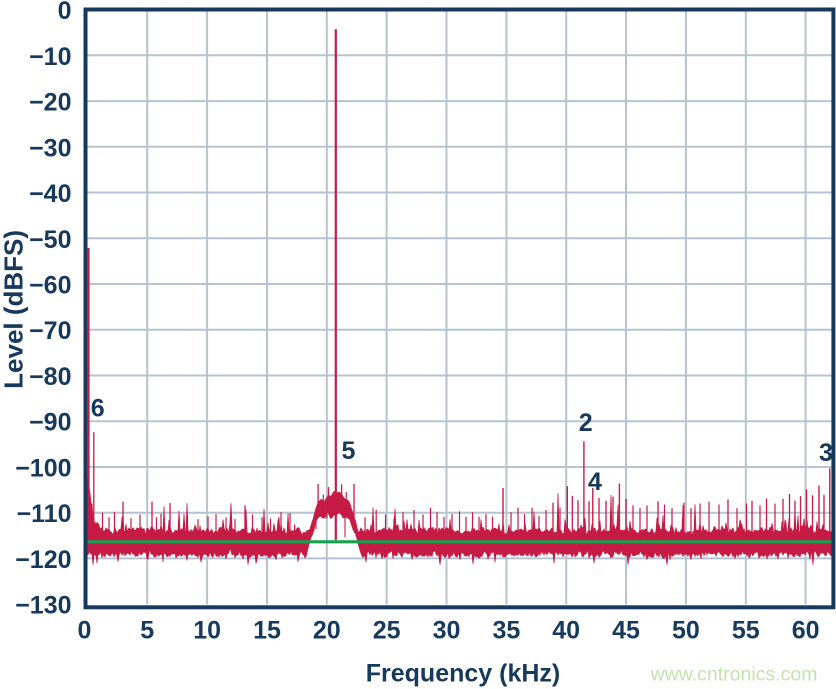 The image size is (836, 689). Describe the element at coordinates (327, 631) in the screenshot. I see `svg-text: 20` at that location.